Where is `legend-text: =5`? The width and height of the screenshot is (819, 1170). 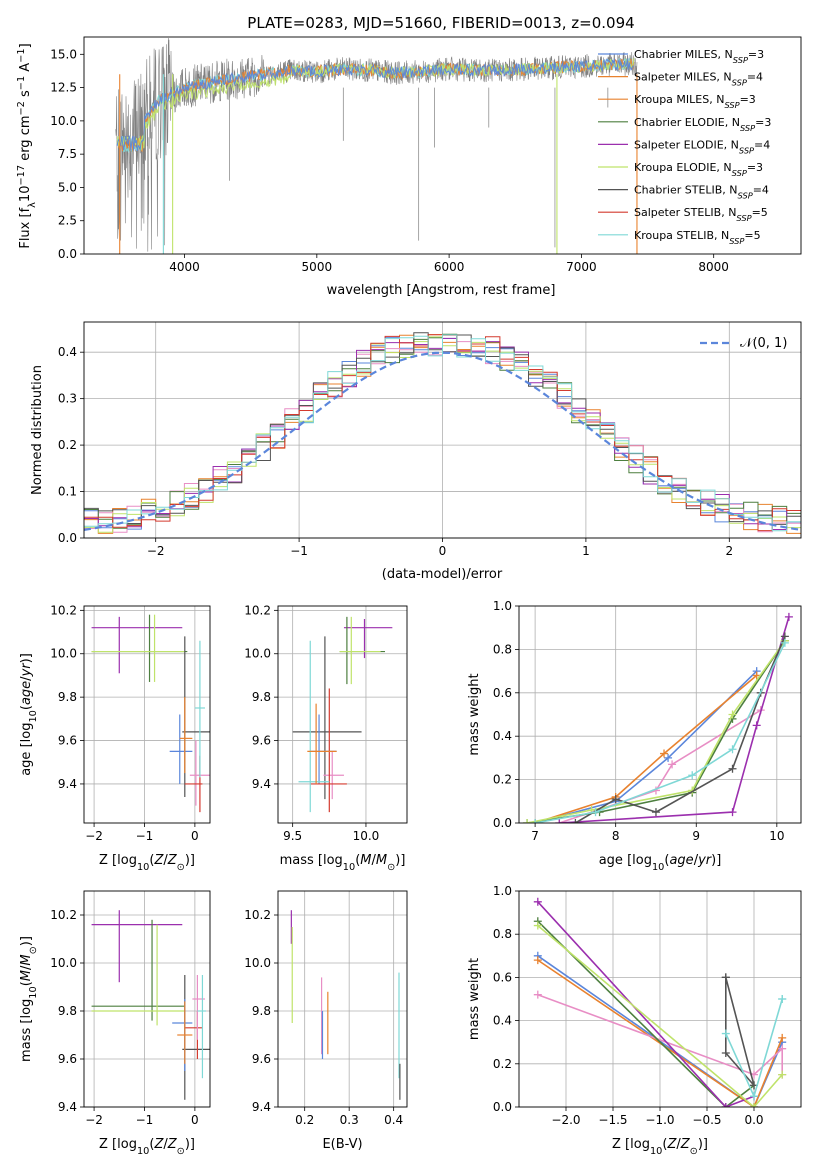 legend-text: =5 is located at coordinates (760, 212).